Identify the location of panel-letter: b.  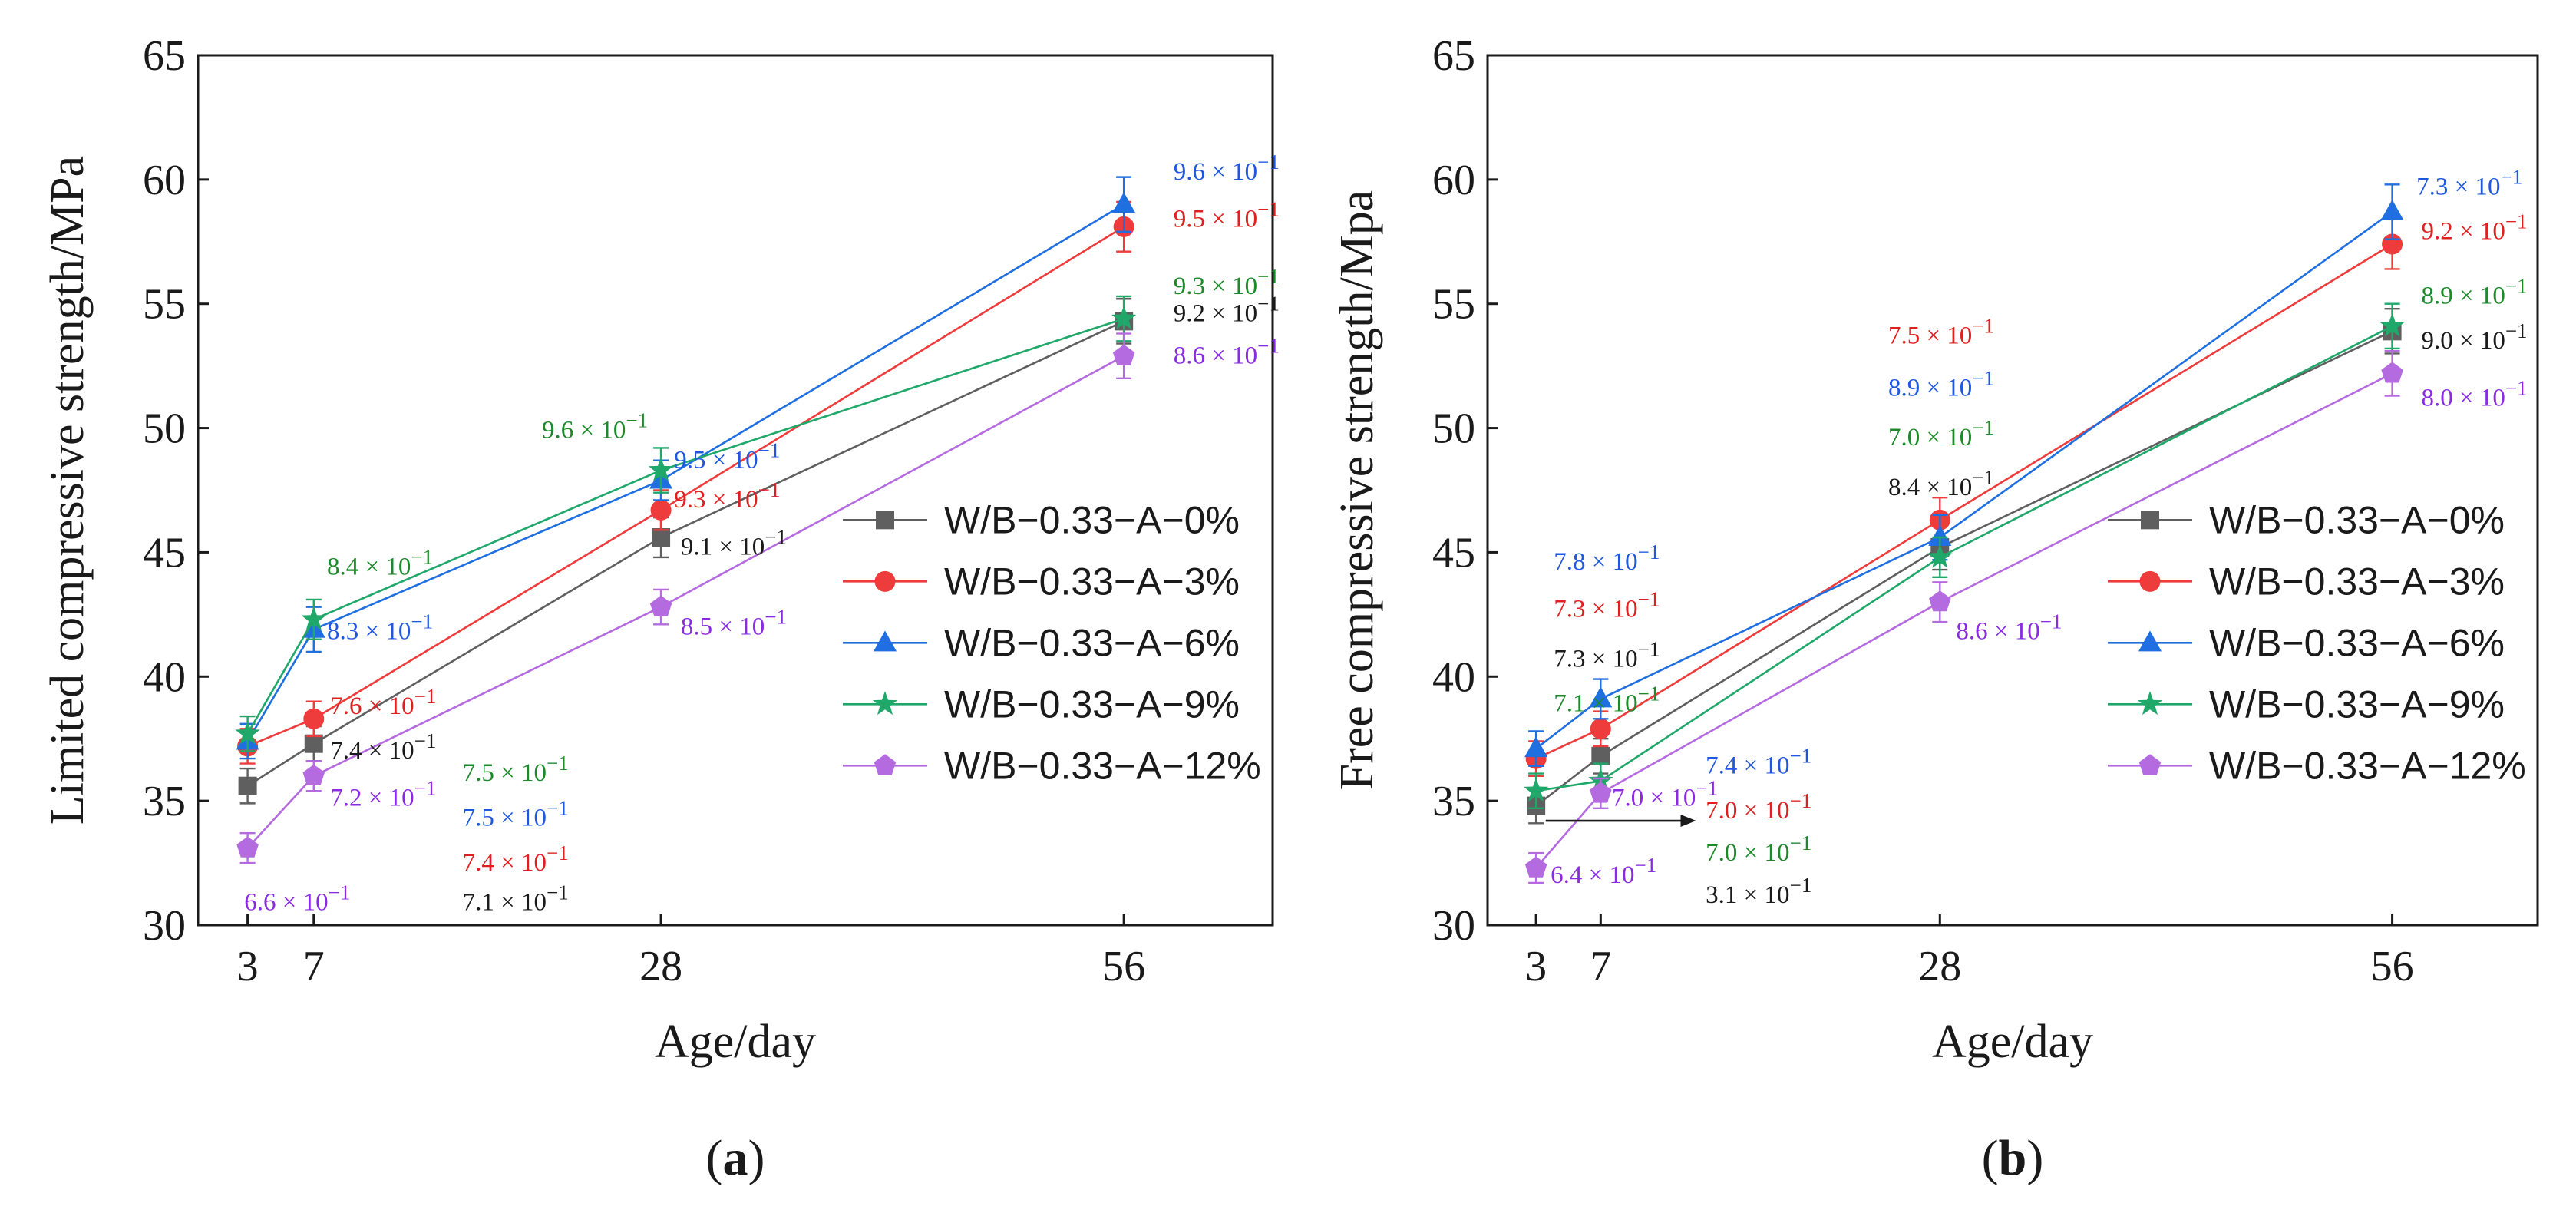
(2013, 1158).